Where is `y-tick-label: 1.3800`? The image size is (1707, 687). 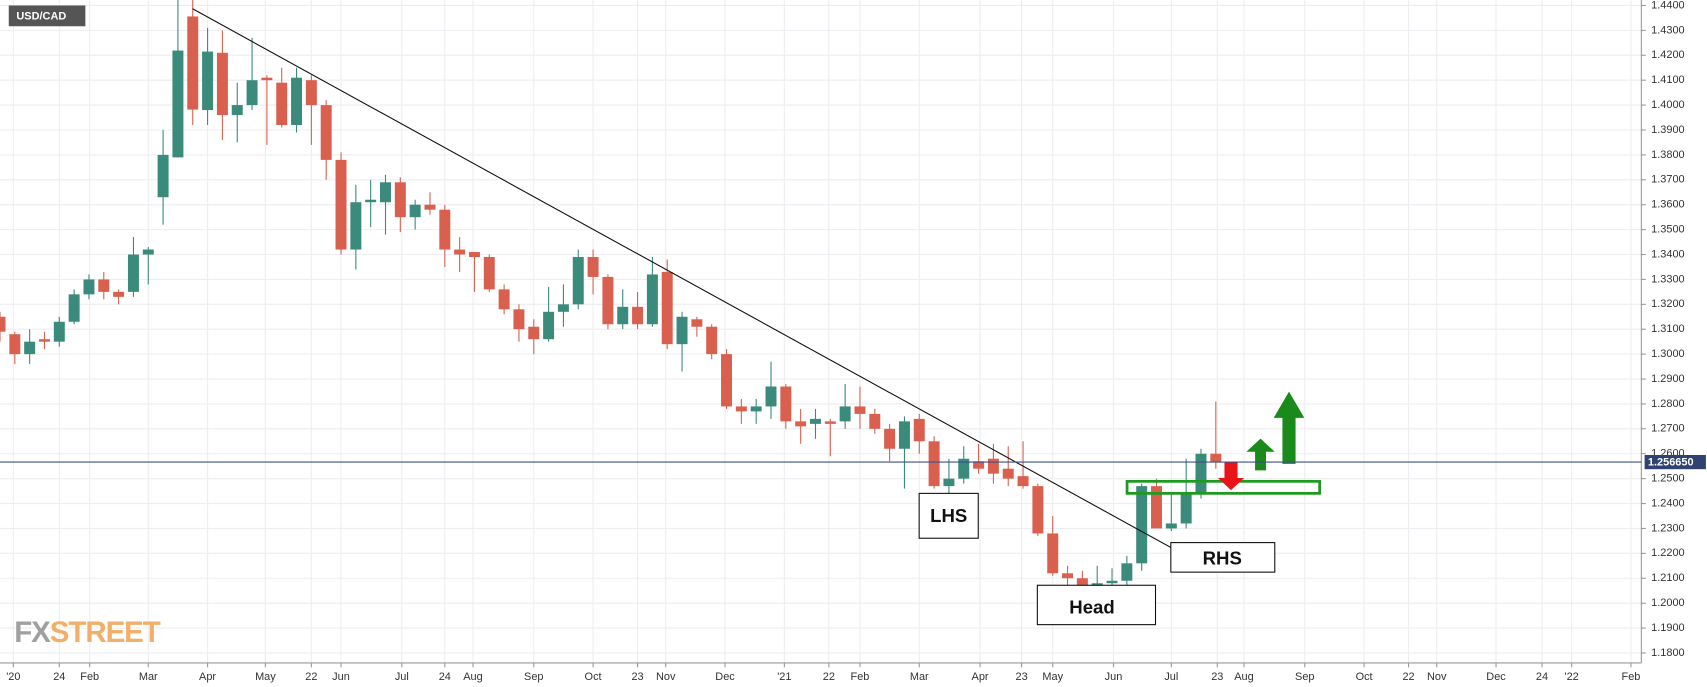
y-tick-label: 1.3800 is located at coordinates (1667, 155).